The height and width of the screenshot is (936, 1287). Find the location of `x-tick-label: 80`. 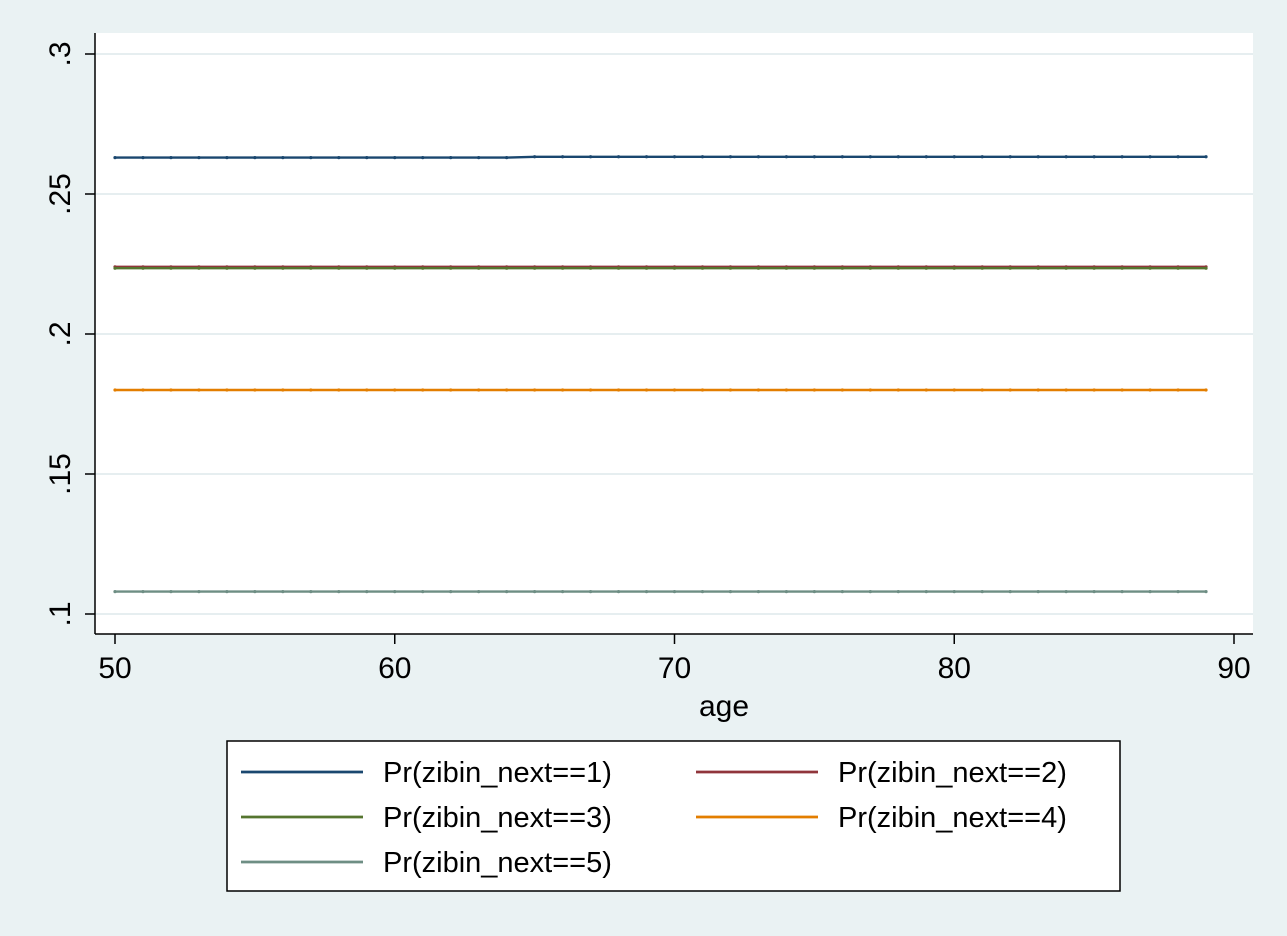

x-tick-label: 80 is located at coordinates (954, 668).